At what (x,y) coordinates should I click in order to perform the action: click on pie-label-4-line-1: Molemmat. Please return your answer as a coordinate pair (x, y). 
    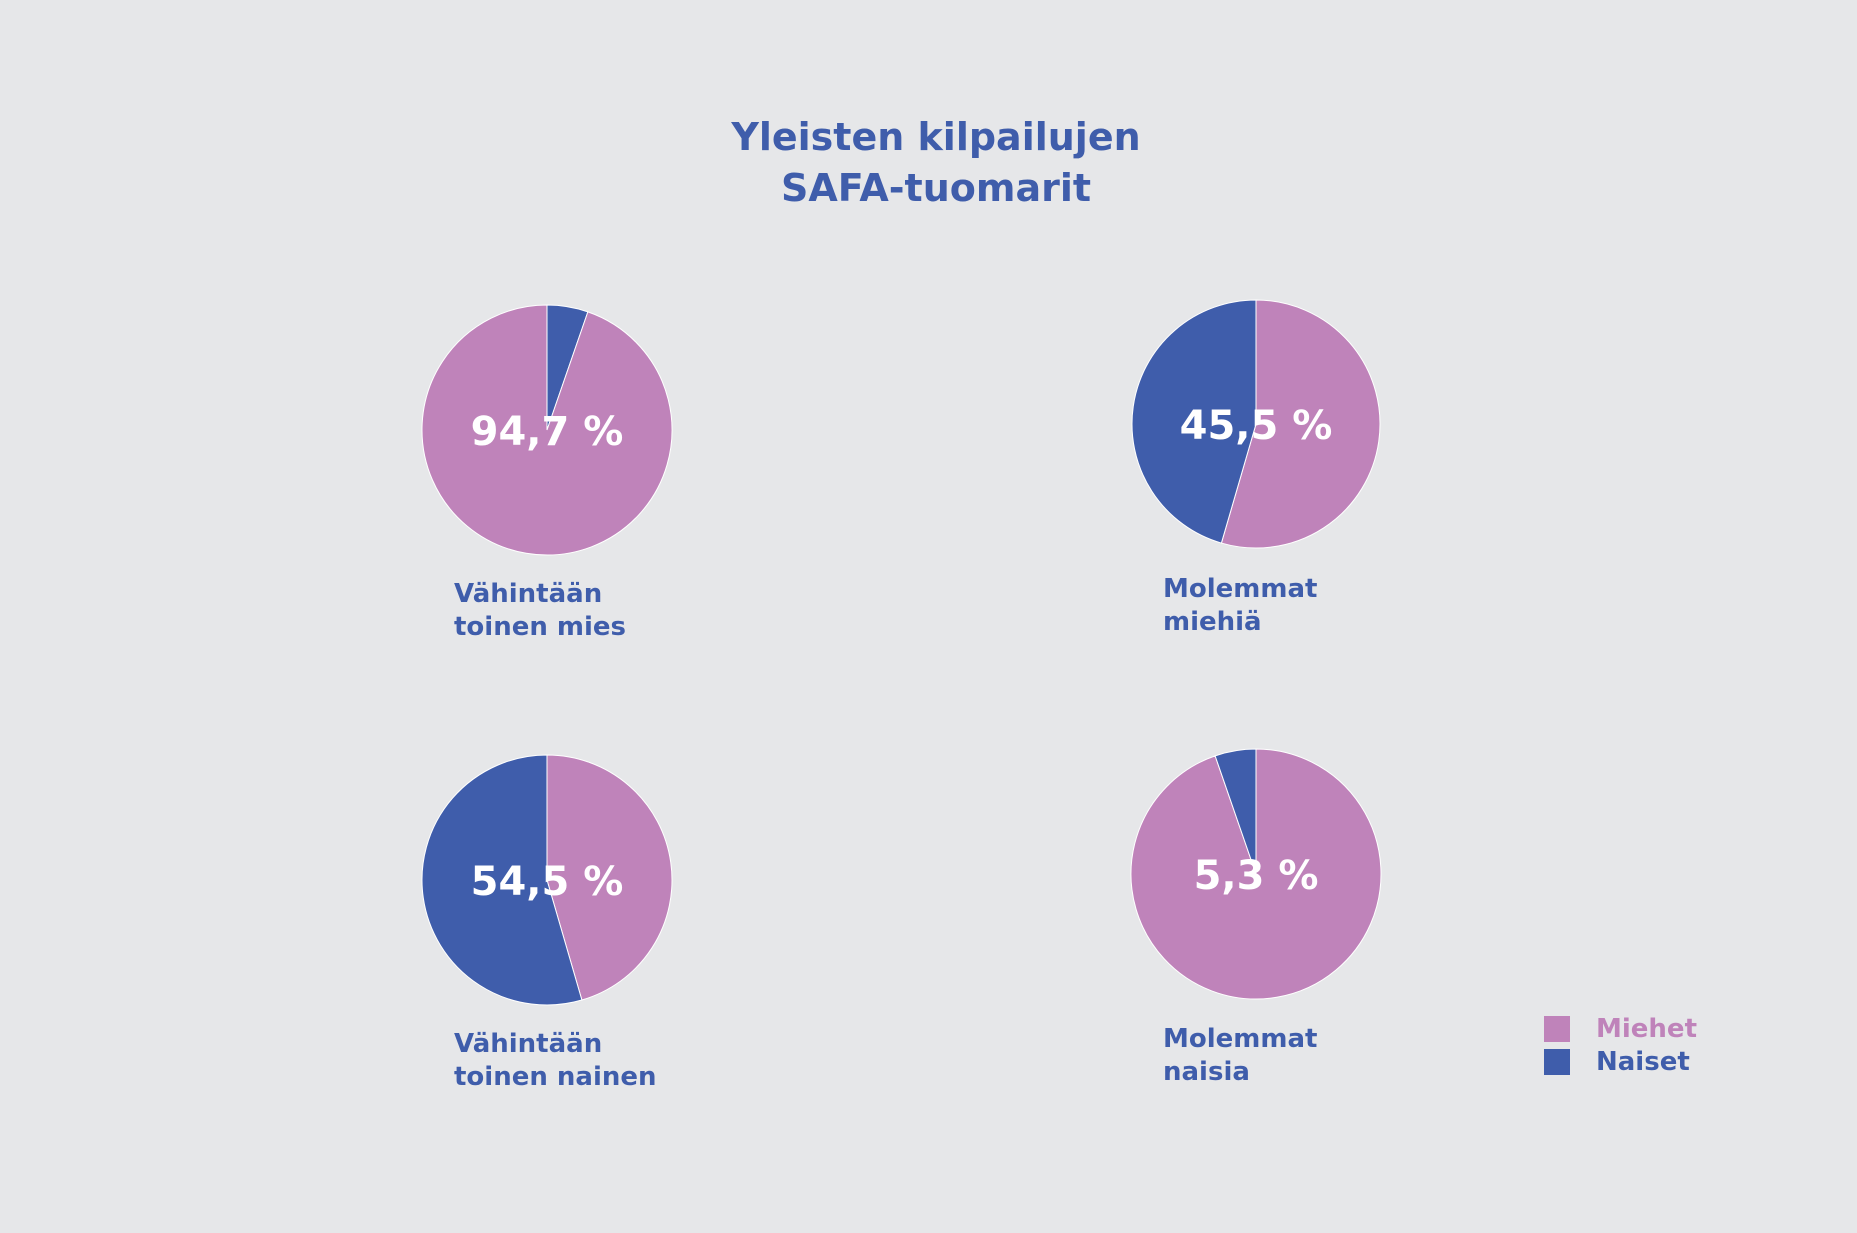
    Looking at the image, I should click on (1240, 1039).